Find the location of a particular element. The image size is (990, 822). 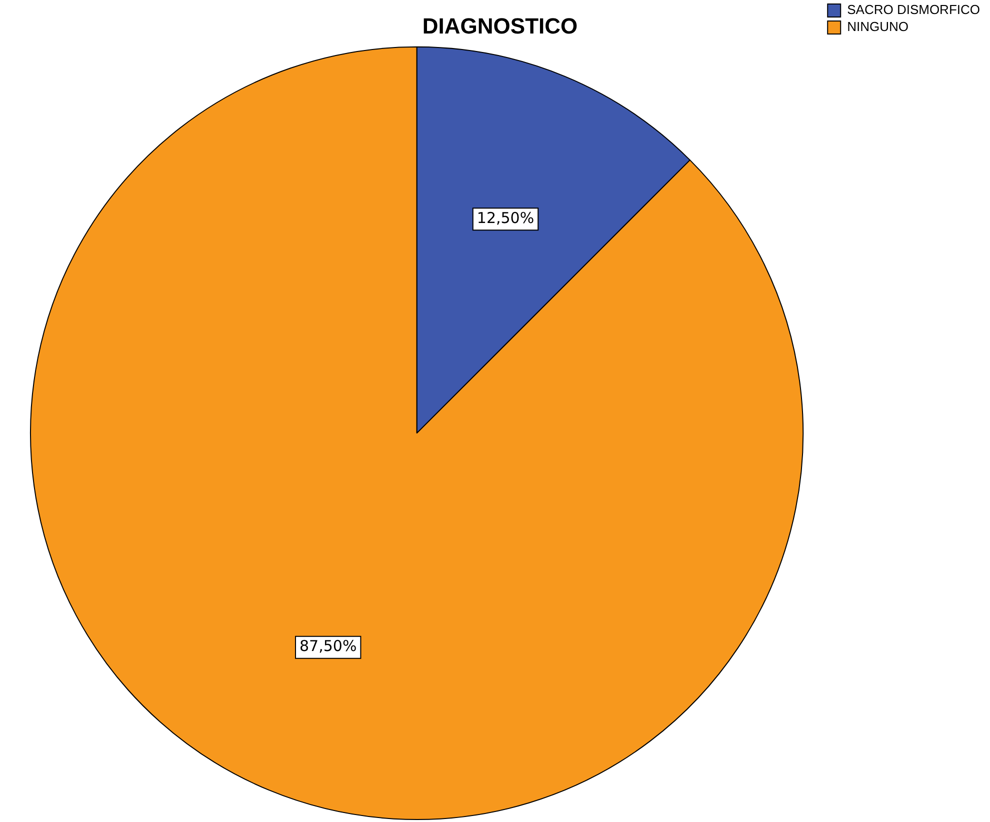

data-label: 12,50% is located at coordinates (505, 217).